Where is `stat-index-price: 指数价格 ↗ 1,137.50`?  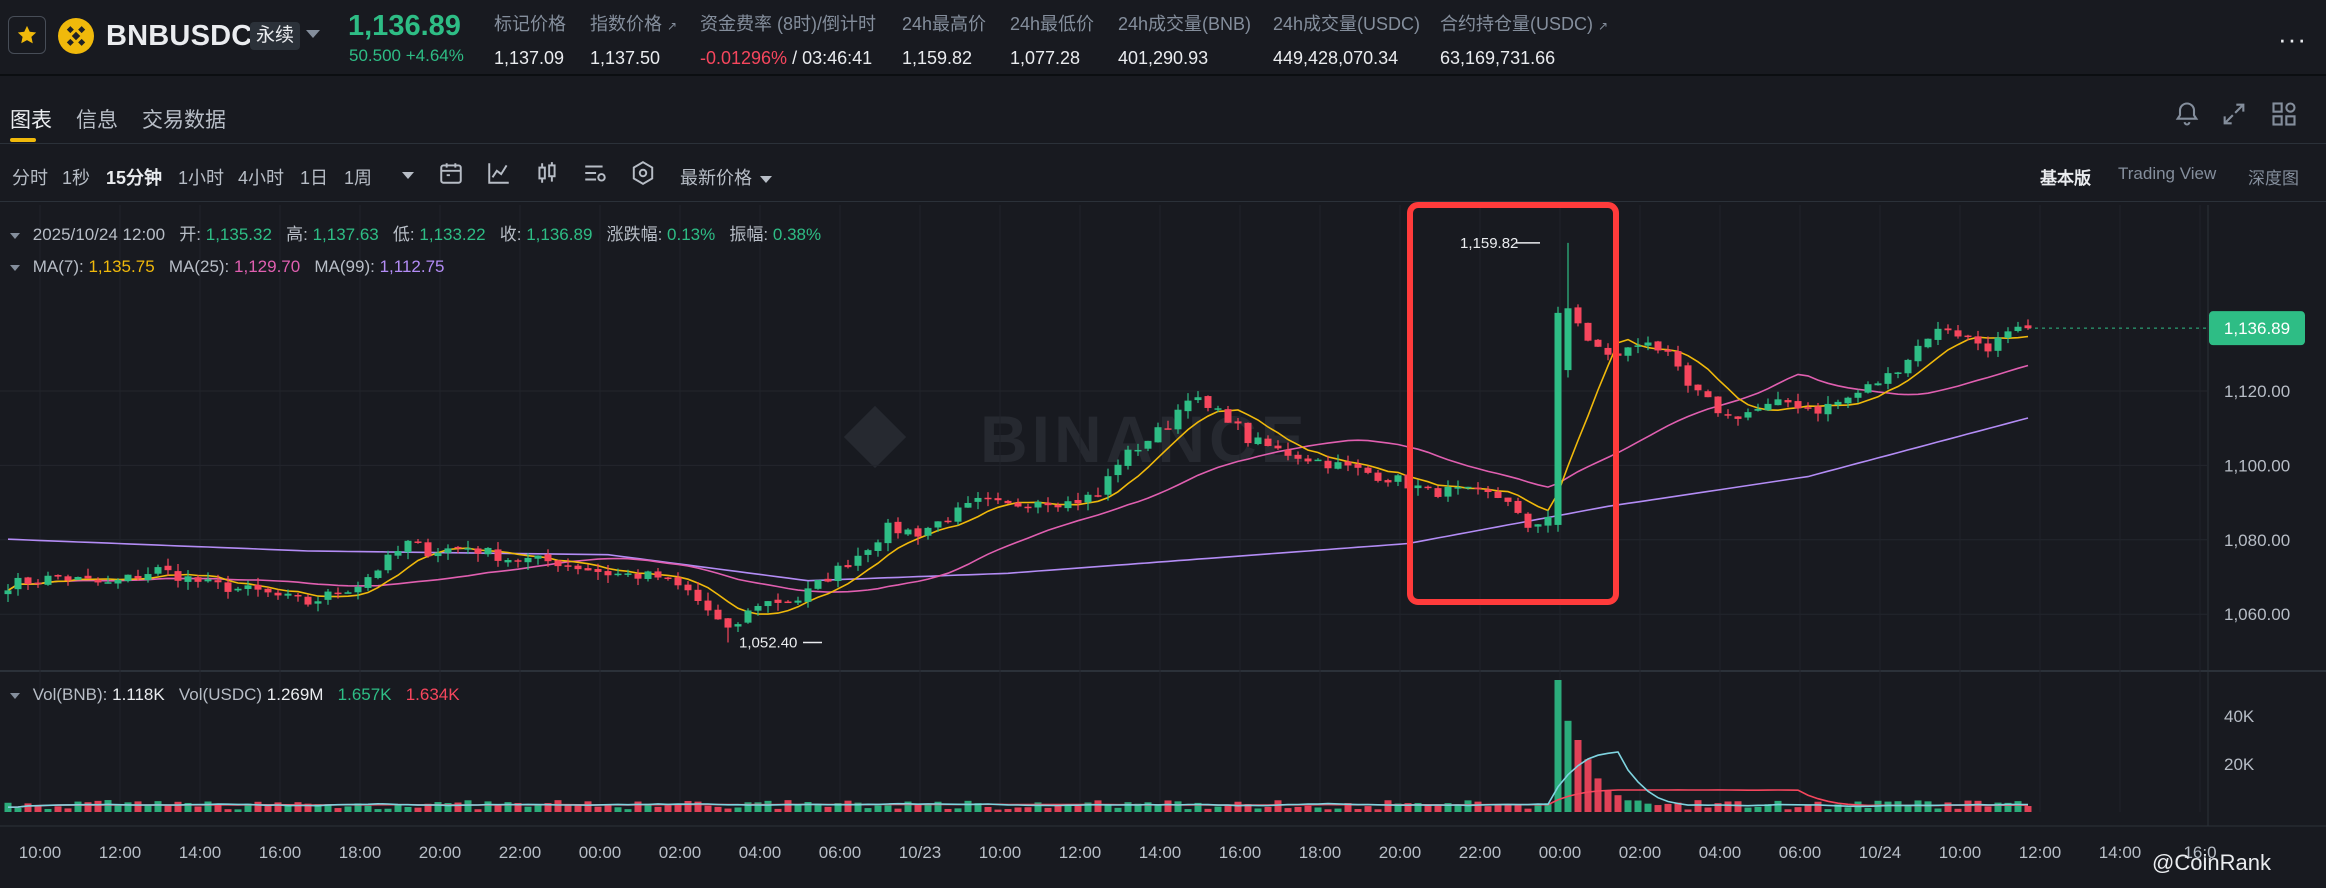 stat-index-price: 指数价格 ↗ 1,137.50 is located at coordinates (634, 41).